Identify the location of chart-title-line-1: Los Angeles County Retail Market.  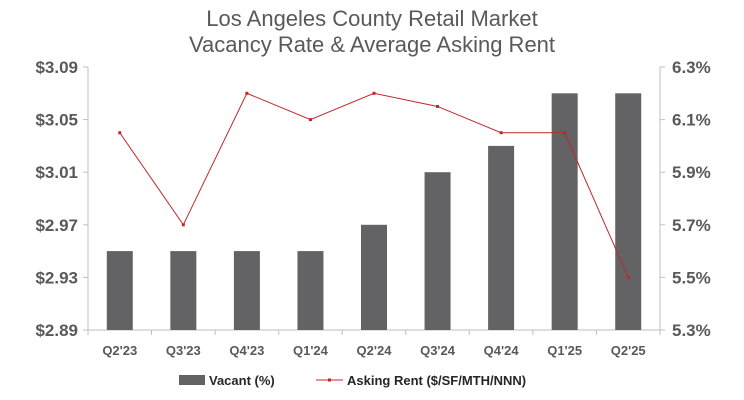
(372, 18).